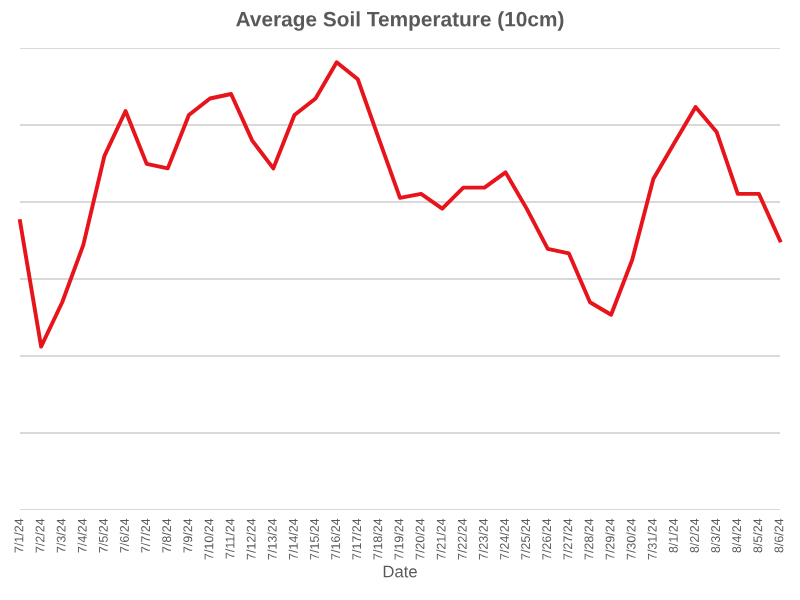 The height and width of the screenshot is (600, 800). I want to click on chart-title: Average Soil Temperature (10cm), so click(400, 21).